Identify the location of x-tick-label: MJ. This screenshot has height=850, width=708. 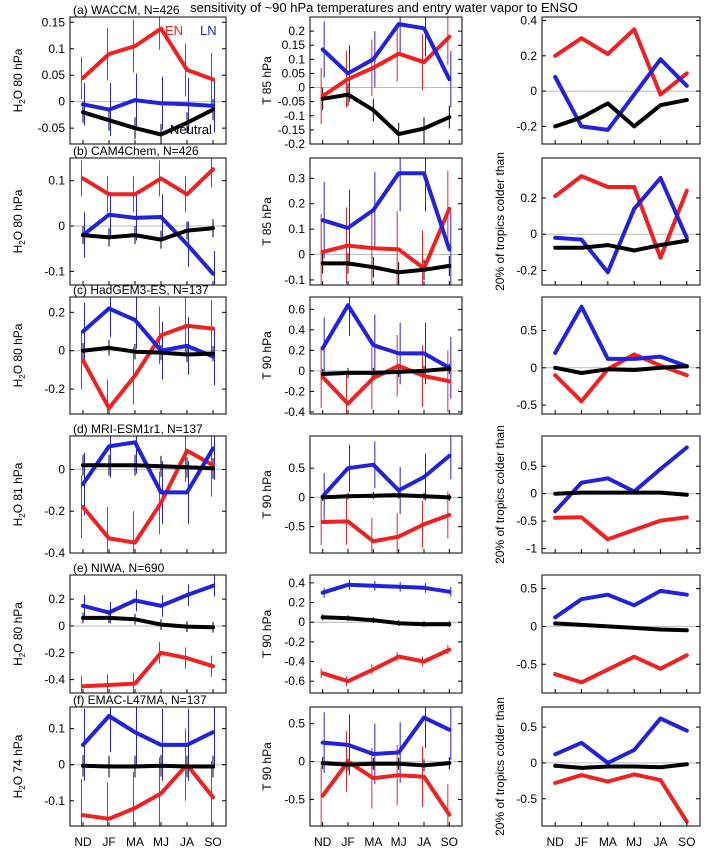
(161, 842).